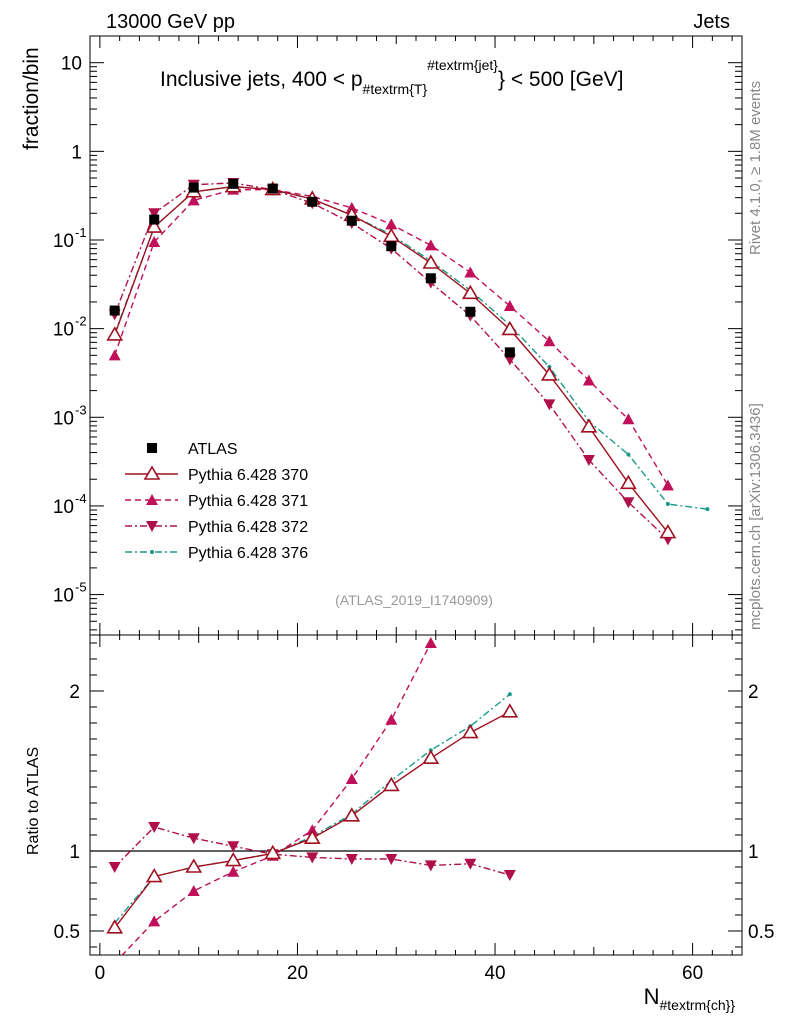  Describe the element at coordinates (31, 98) in the screenshot. I see `y-axis-label: fraction/bin` at that location.